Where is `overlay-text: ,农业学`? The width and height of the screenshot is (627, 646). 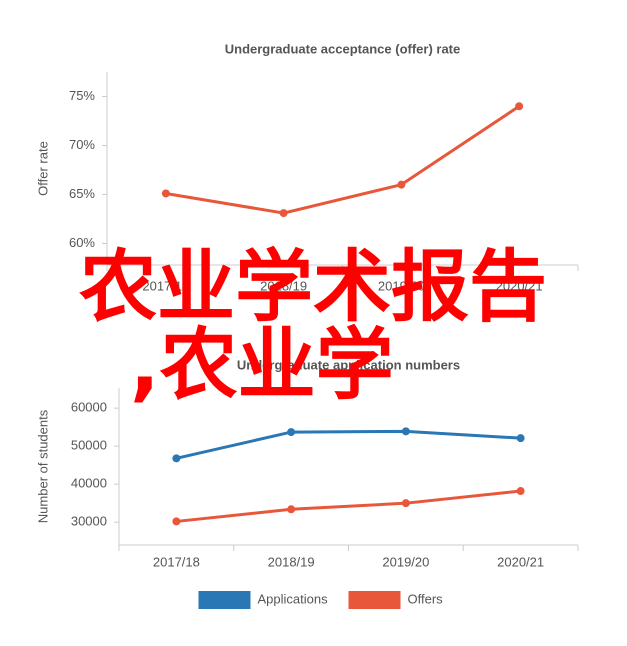 overlay-text: ,农业学 is located at coordinates (262, 365).